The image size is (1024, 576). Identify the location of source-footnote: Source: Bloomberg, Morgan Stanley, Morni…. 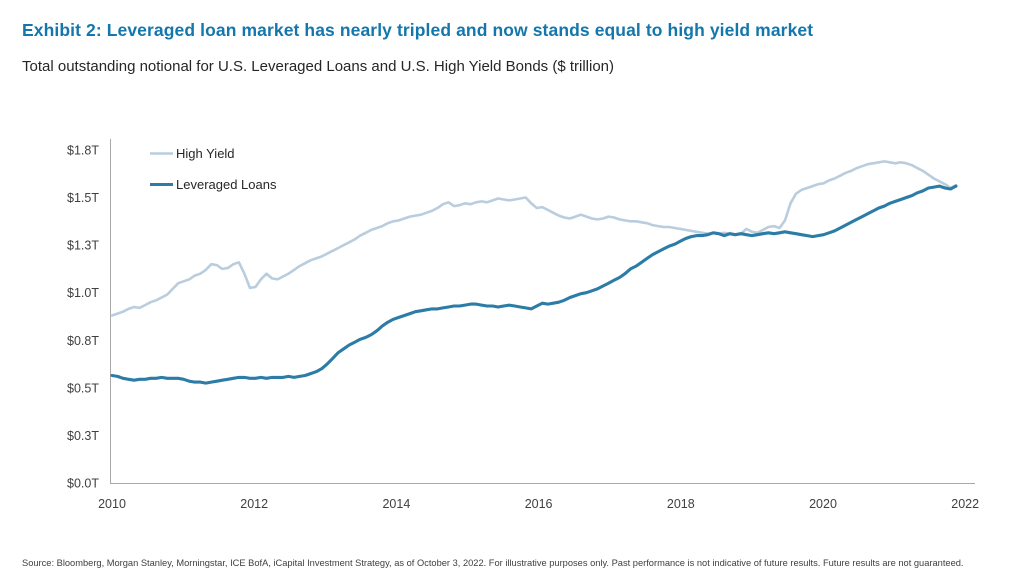
(493, 563).